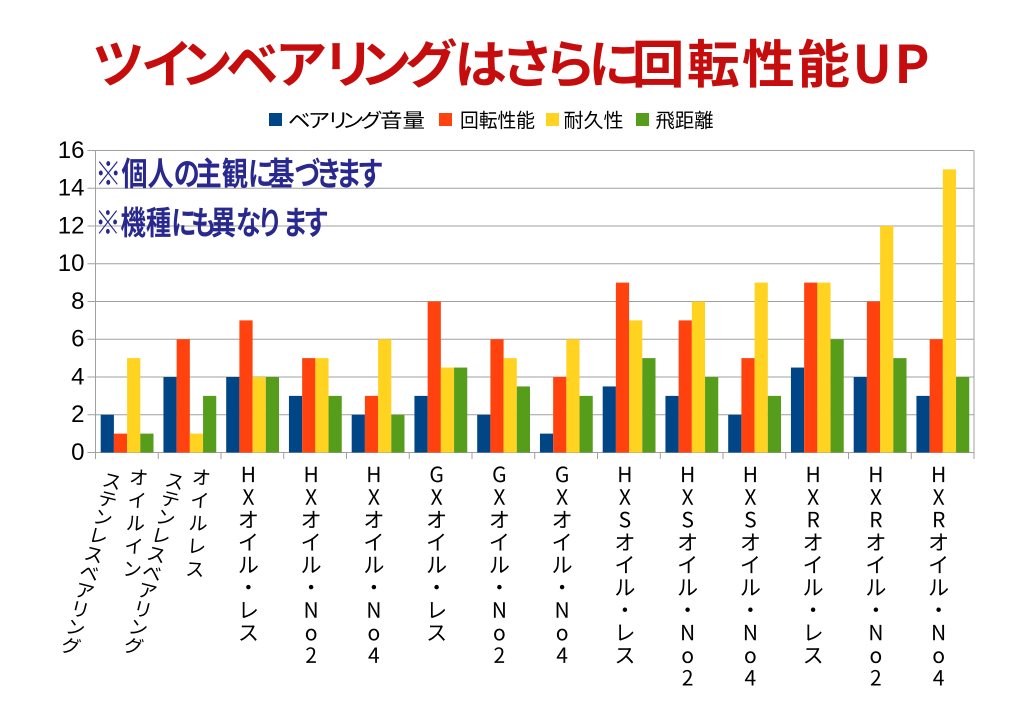 This screenshot has height=705, width=1009. Describe the element at coordinates (71, 263) in the screenshot. I see `svg-text: 10` at that location.